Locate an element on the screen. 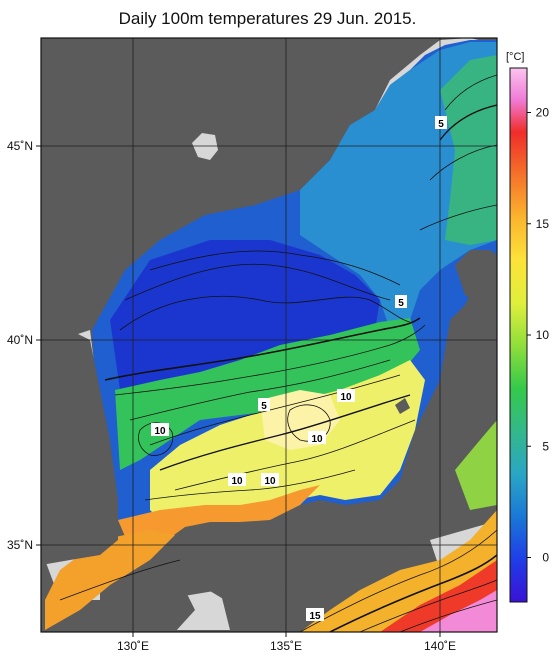 This screenshot has height=657, width=558. lon-label-140: 140˚E is located at coordinates (440, 646).